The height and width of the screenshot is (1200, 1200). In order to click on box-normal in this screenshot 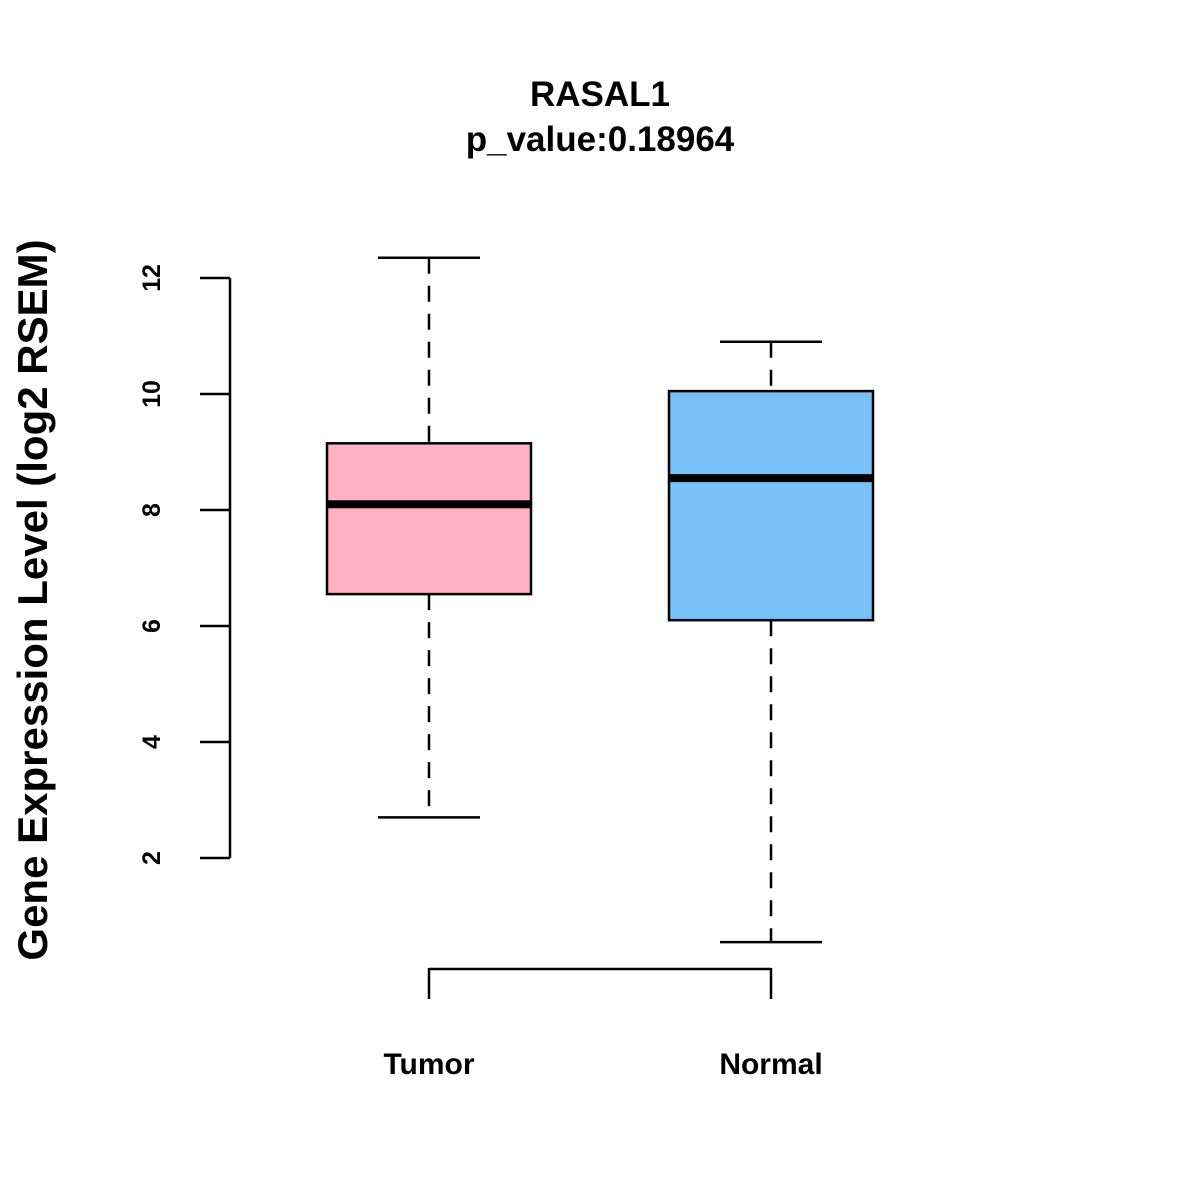, I will do `click(771, 642)`.